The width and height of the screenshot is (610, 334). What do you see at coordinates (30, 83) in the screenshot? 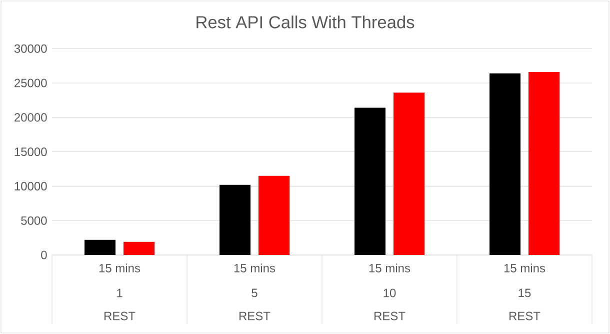
I see `y-tick-label: 25000` at bounding box center [30, 83].